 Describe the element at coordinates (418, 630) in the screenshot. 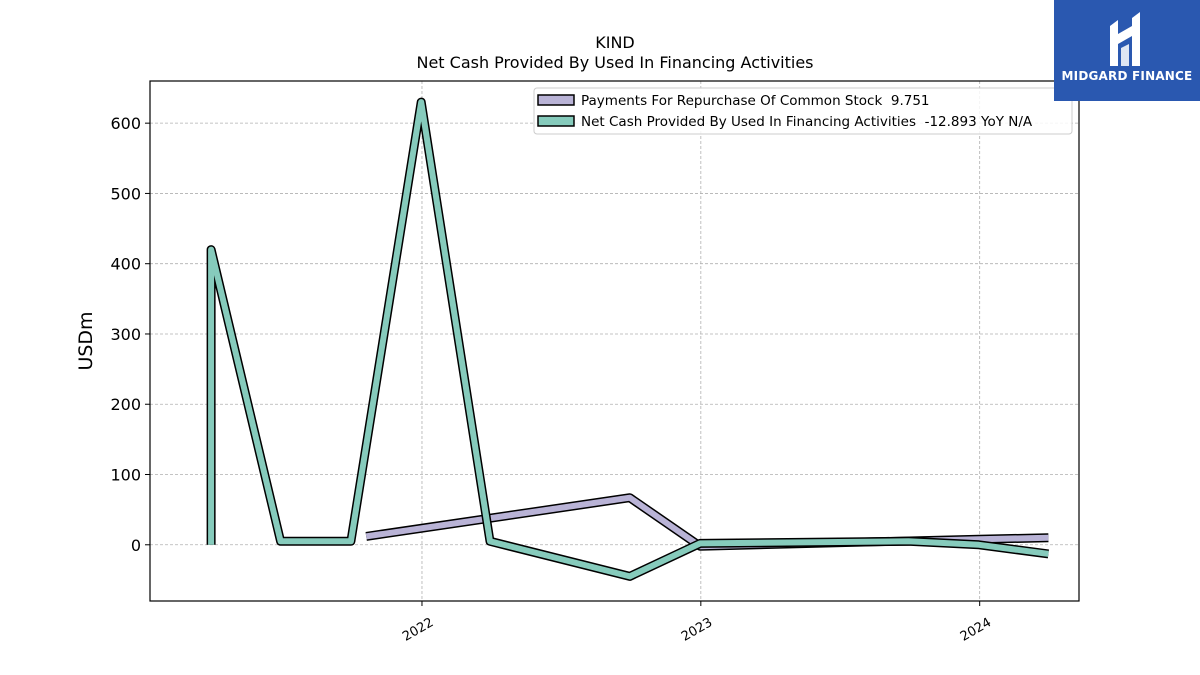

I see `x-tick-label: 2022` at that location.